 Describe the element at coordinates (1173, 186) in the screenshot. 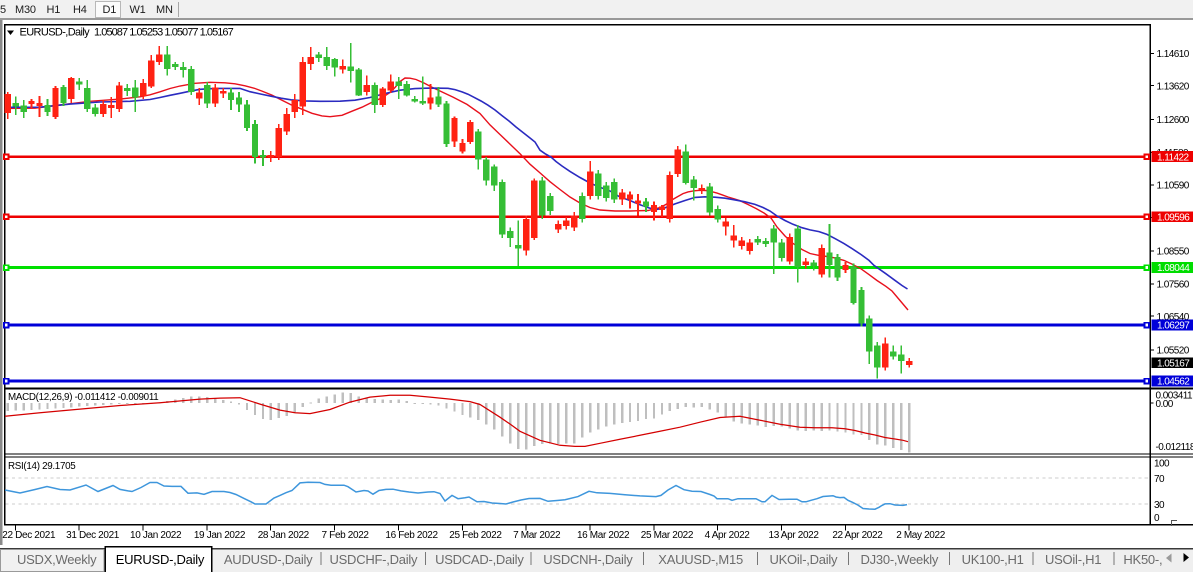

I see `svg-text: 1.10590` at that location.